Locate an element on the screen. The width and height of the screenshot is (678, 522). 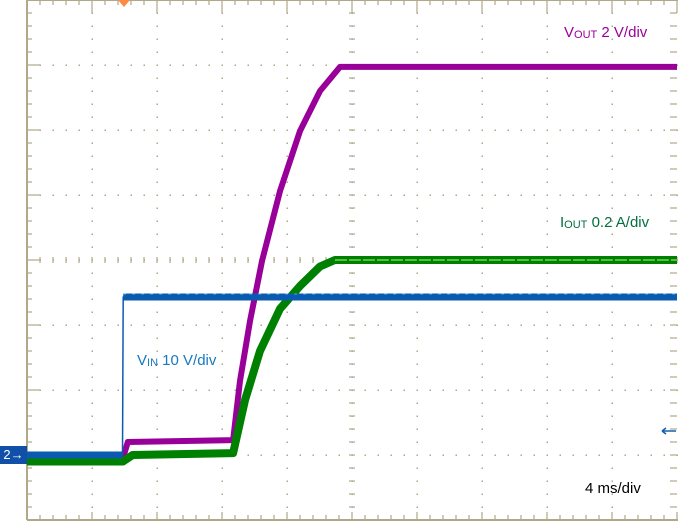
ground-marker-ch2: 2→ is located at coordinates (13, 455).